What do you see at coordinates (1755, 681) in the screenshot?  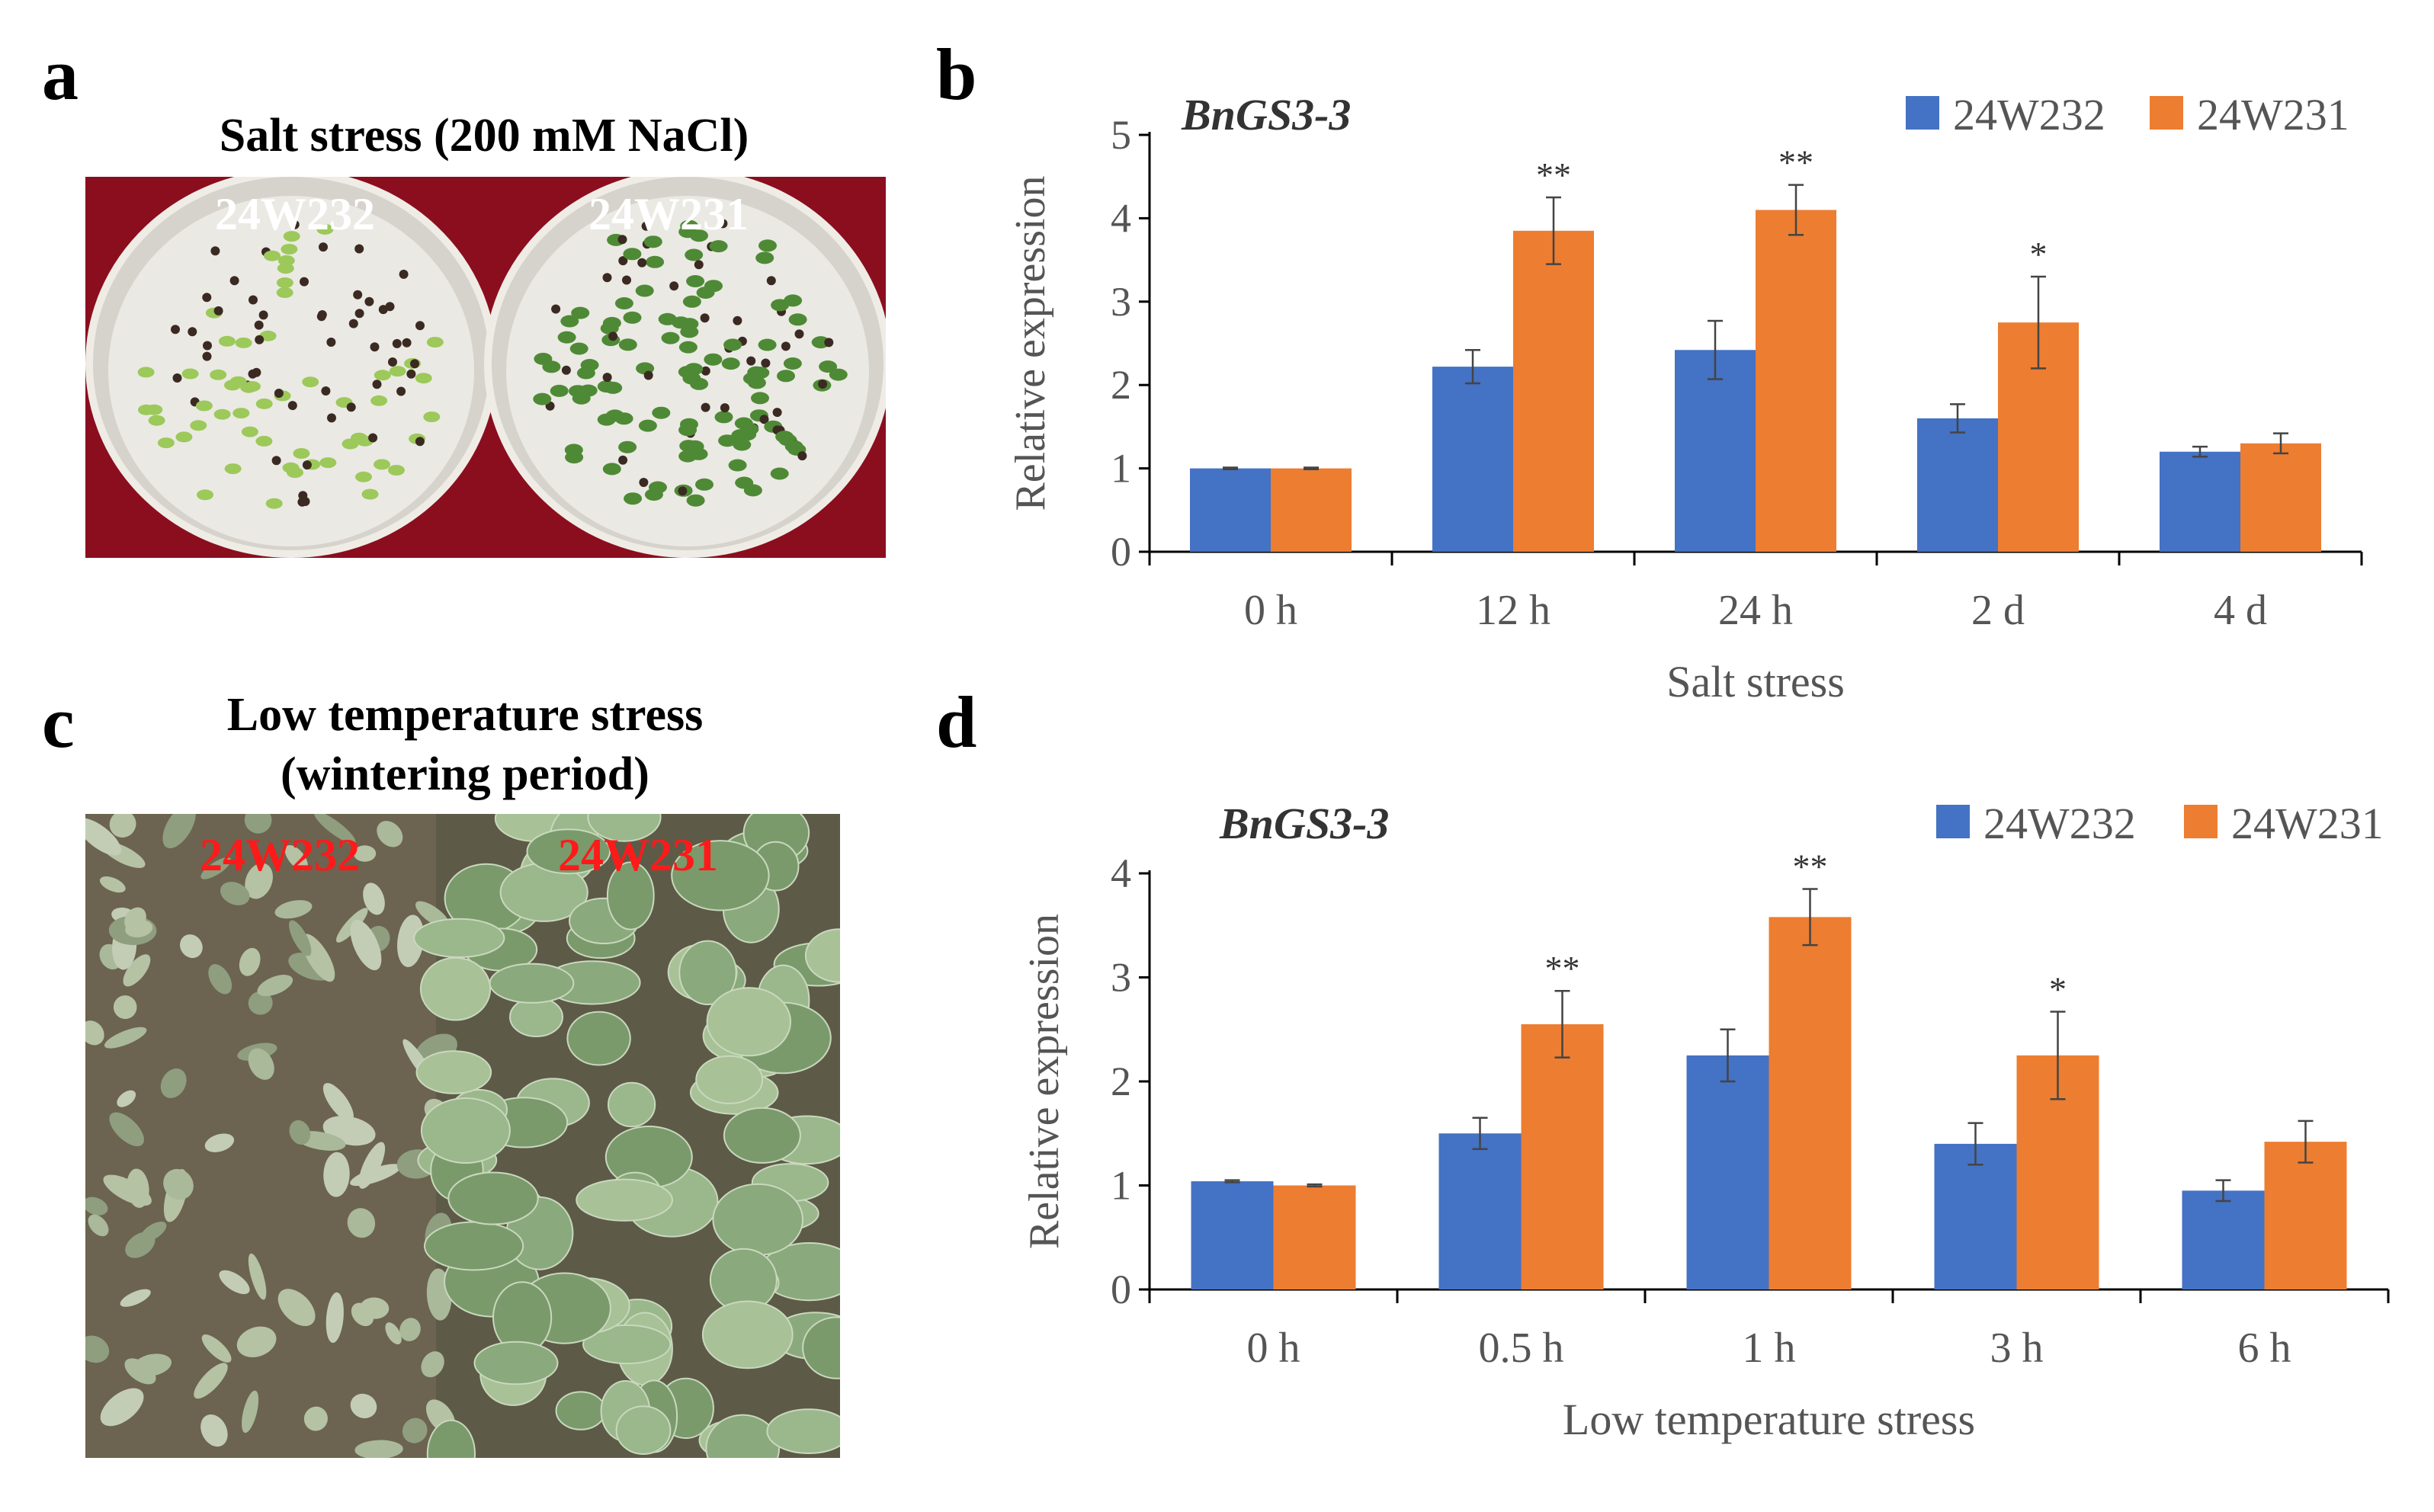 I see `x-axis-label: Salt stress` at bounding box center [1755, 681].